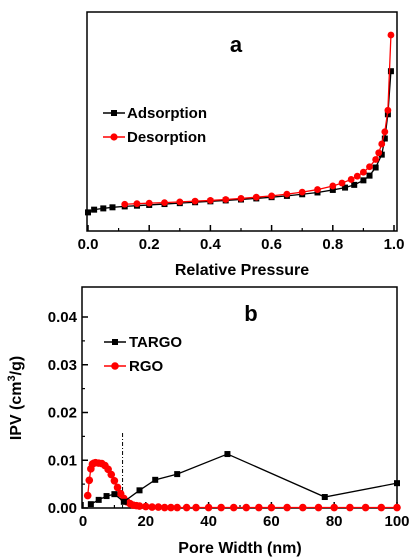 The width and height of the screenshot is (413, 560). I want to click on b-y-tick-label: 0.00, so click(62, 508).